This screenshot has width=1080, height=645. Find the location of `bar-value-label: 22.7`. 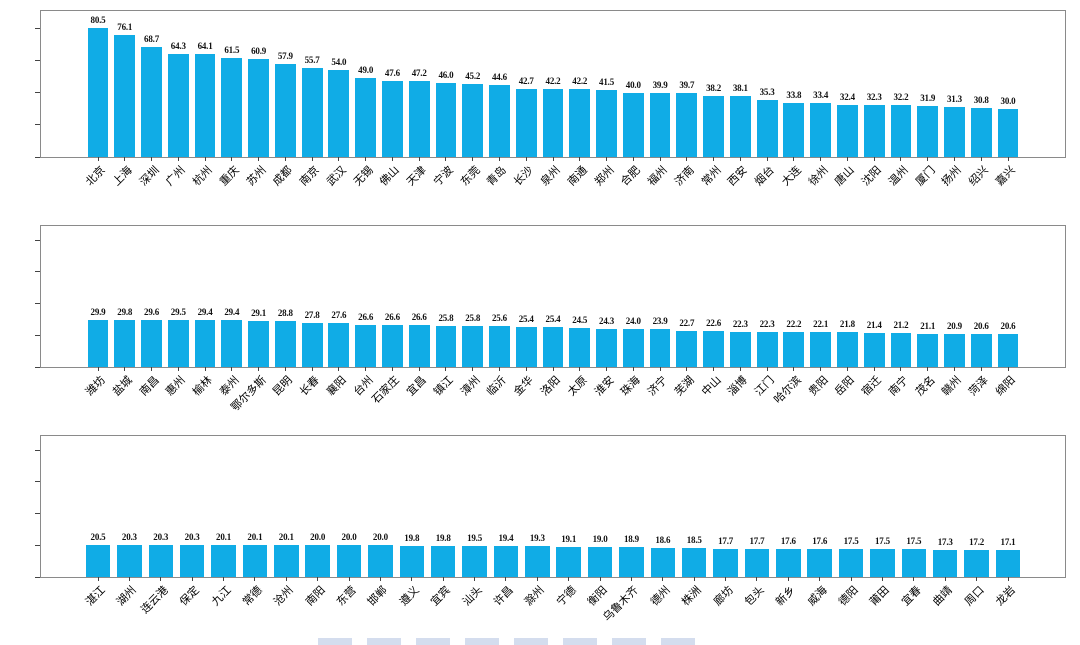

bar-value-label: 22.7 is located at coordinates (687, 323).